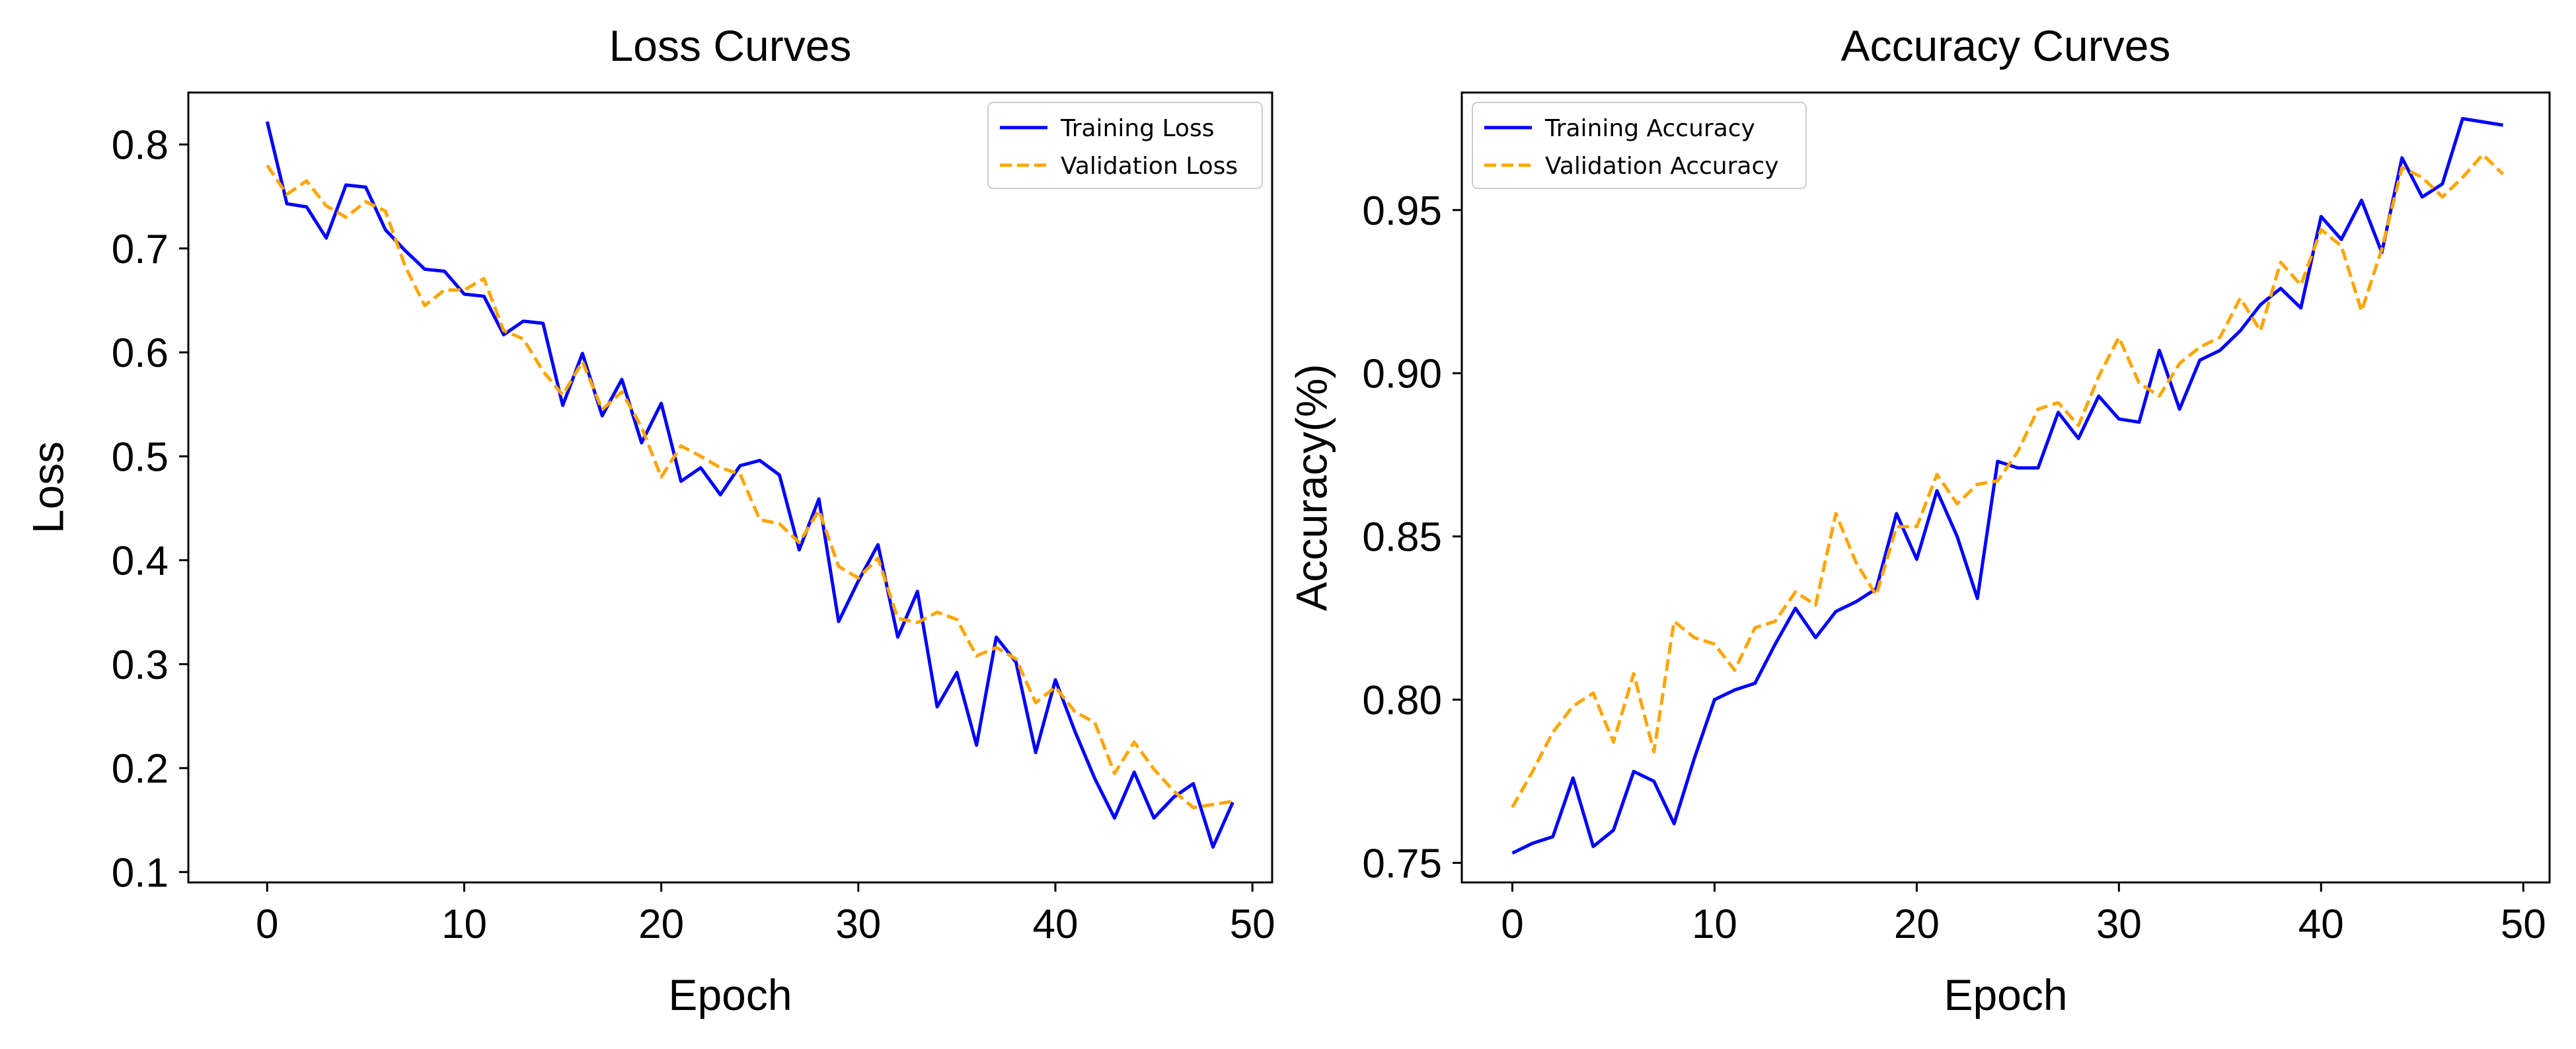 The image size is (2576, 1049). I want to click on y-axis-label: Accuracy(%), so click(1311, 488).